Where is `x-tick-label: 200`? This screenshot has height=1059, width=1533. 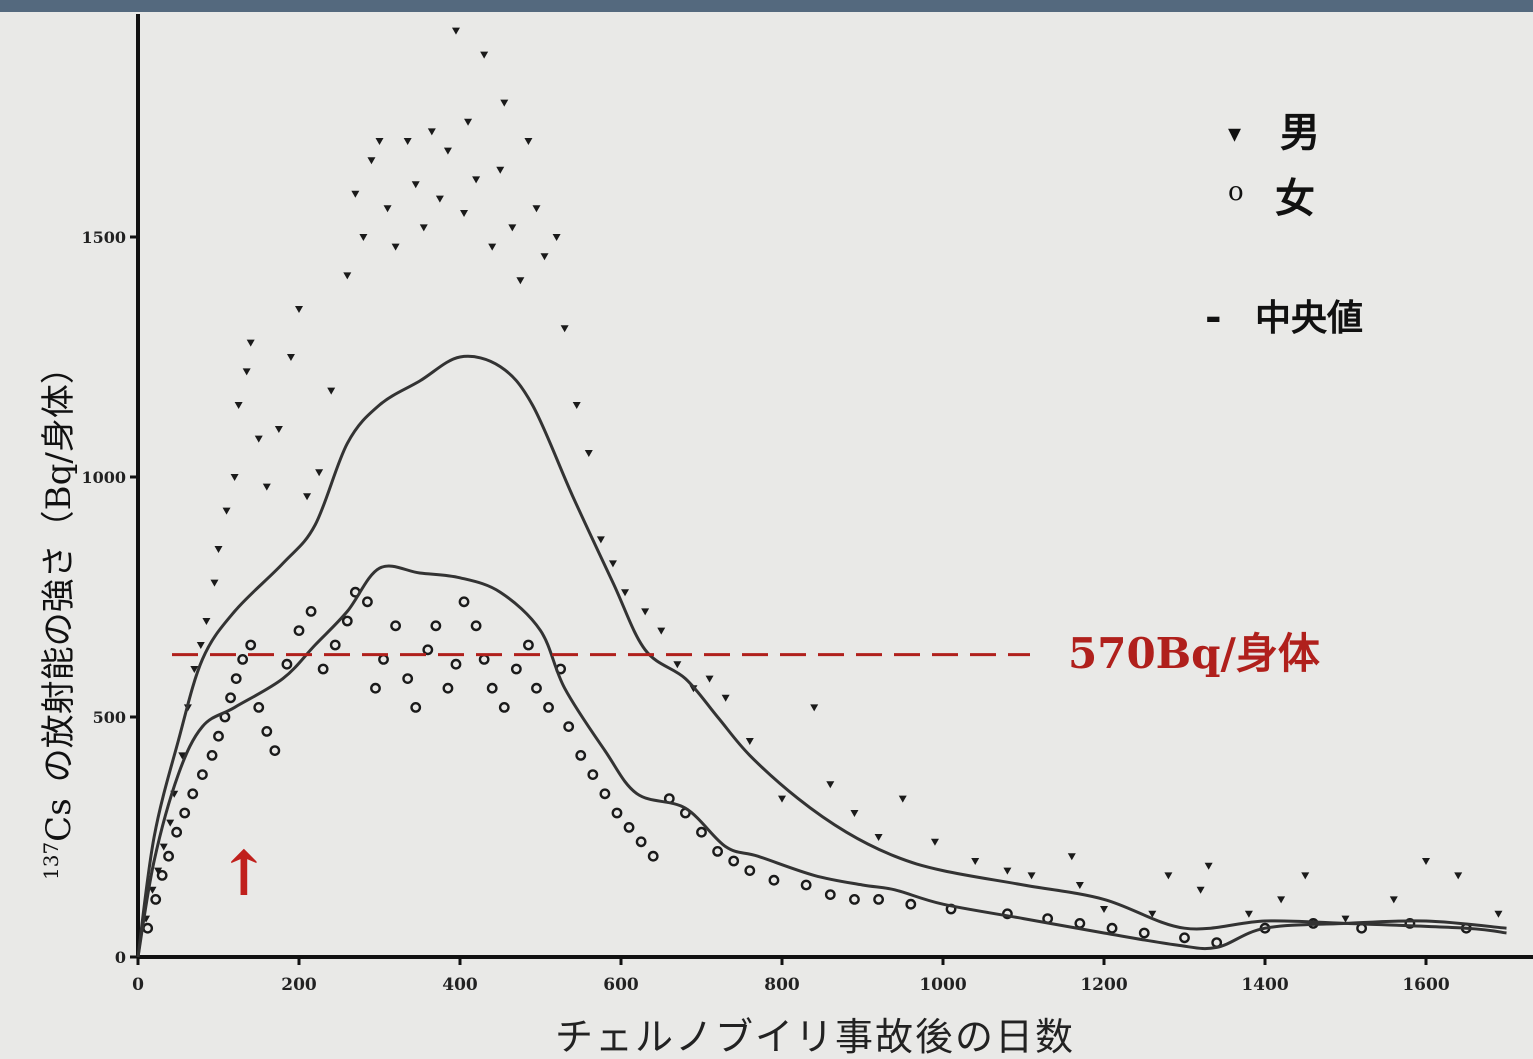 x-tick-label: 200 is located at coordinates (299, 985).